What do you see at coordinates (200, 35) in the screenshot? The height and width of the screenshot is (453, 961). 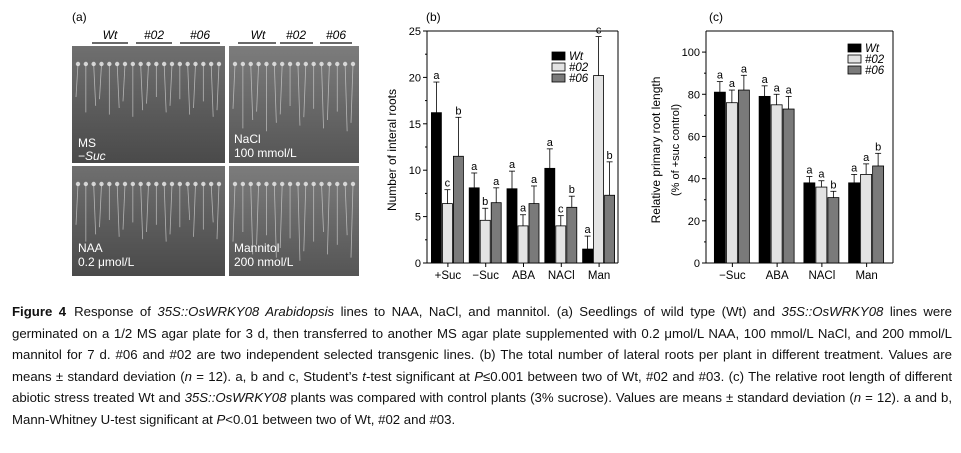 I see `genotype-label-06-left: #06` at bounding box center [200, 35].